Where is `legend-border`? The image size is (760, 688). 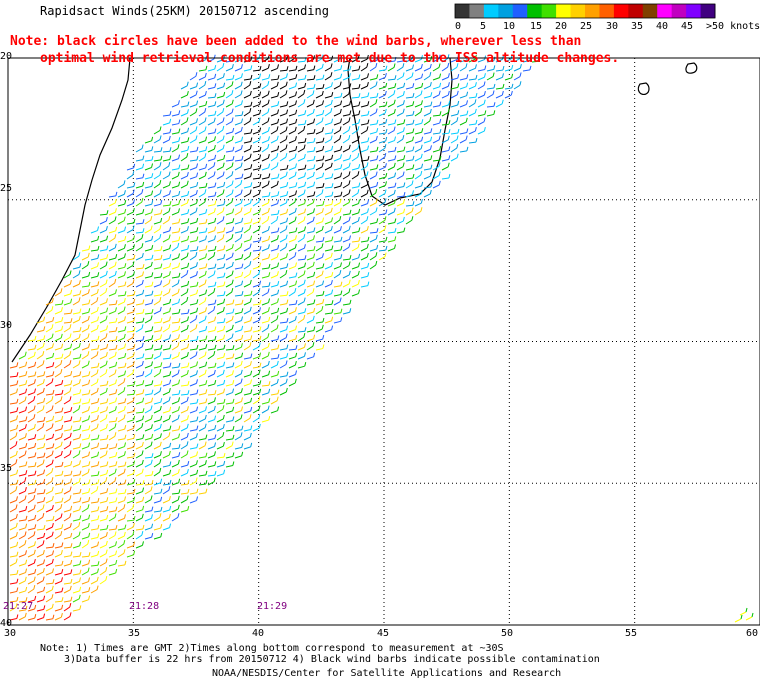
legend-border is located at coordinates (585, 11).